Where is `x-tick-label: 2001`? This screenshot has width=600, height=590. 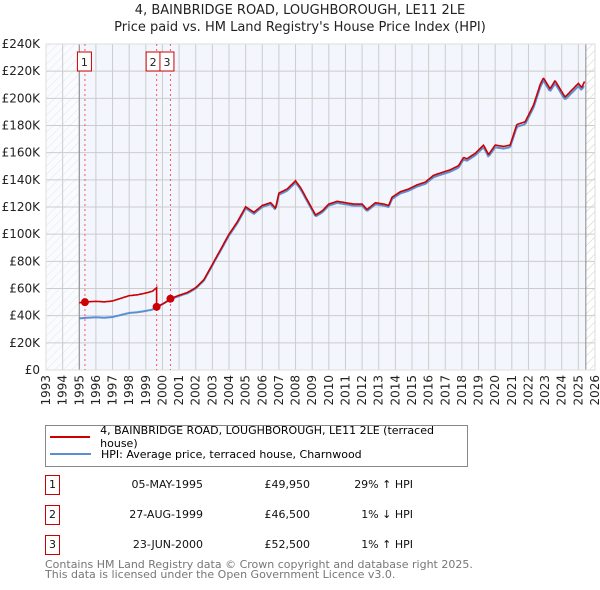
x-tick-label: 2001 is located at coordinates (179, 390).